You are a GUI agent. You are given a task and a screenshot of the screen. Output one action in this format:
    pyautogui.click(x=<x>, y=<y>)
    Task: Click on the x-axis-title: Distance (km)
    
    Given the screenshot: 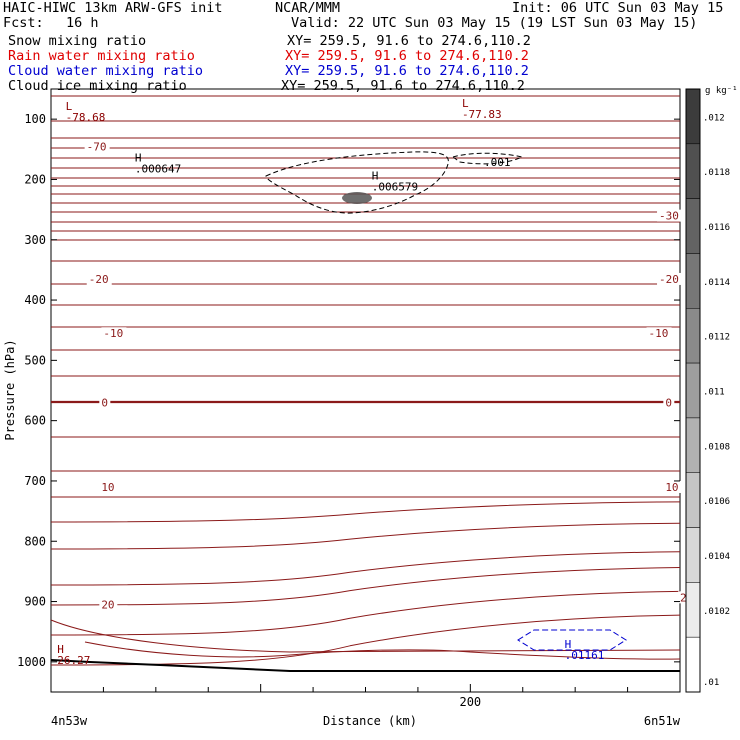 What is the action you would take?
    pyautogui.click(x=370, y=721)
    